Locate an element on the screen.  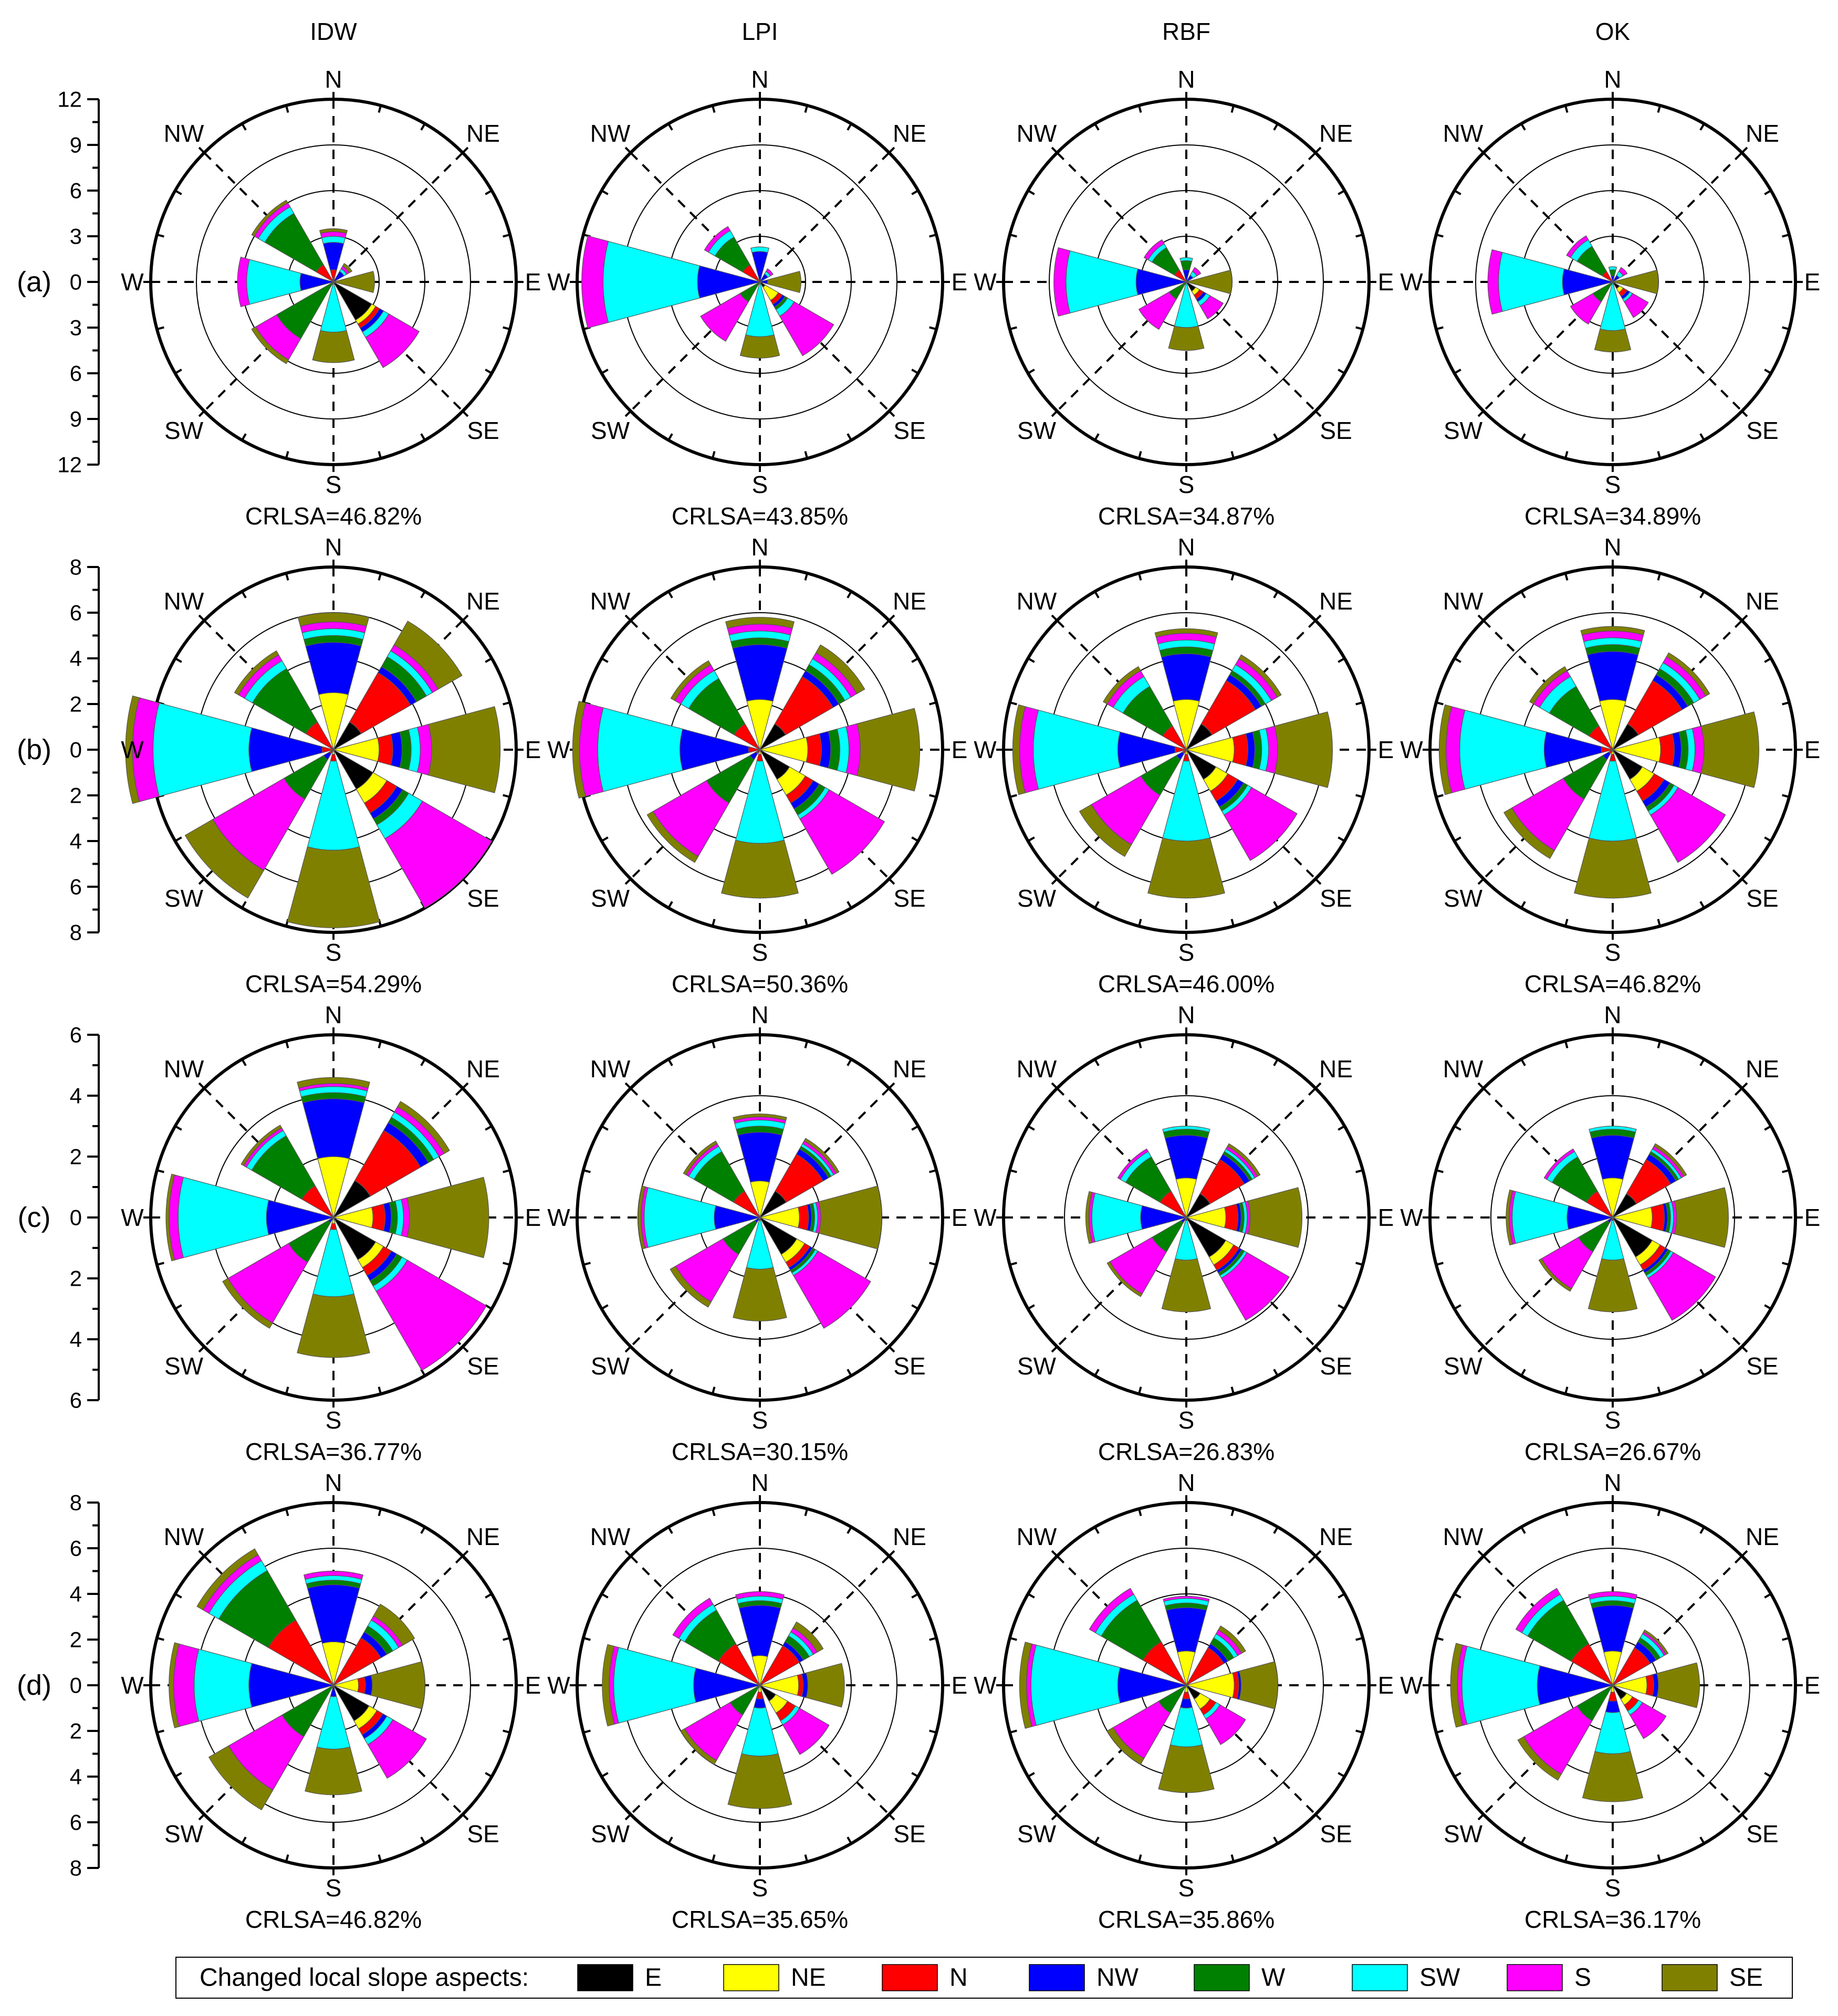
direction-label-se: SE is located at coordinates (1762, 898).